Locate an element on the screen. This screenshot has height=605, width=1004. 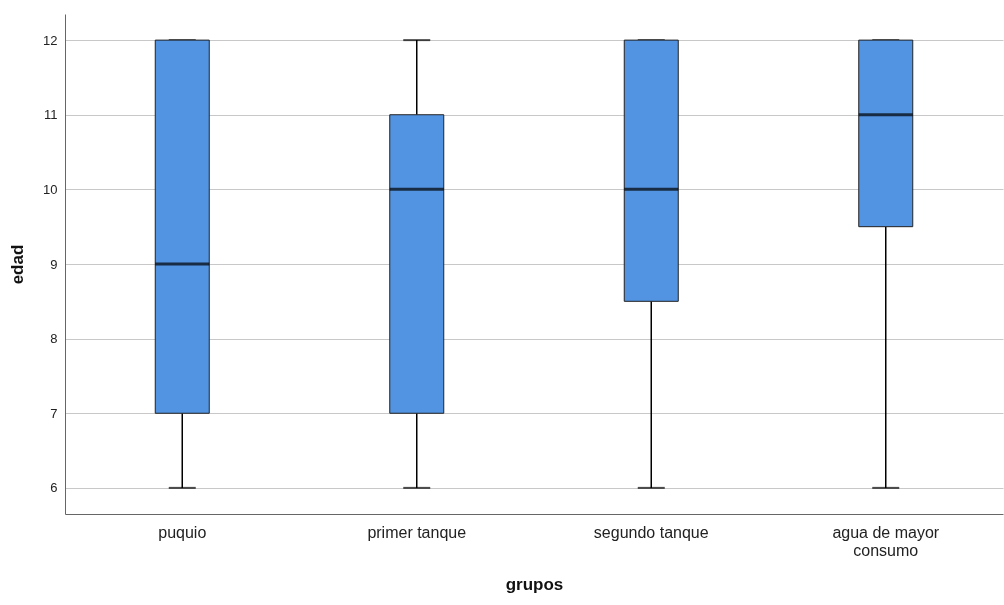
x-tick-label: agua de mayor consumo is located at coordinates (886, 541).